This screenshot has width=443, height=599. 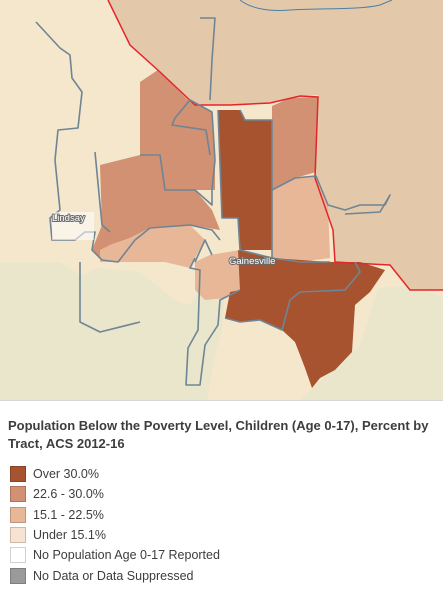 I want to click on legend-item-over-30: Over 30.0%, so click(x=115, y=474).